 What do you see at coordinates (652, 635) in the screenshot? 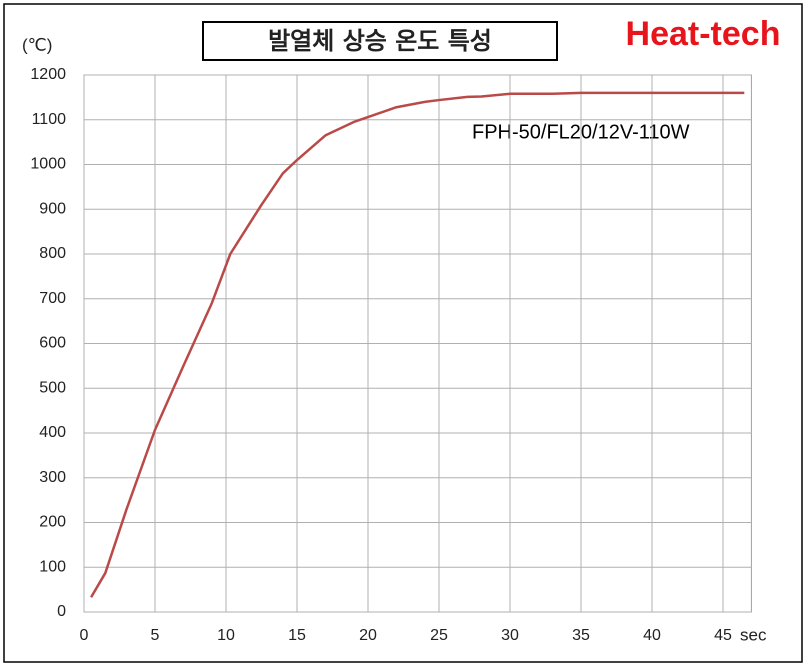
I see `x-tick-label: 40` at bounding box center [652, 635].